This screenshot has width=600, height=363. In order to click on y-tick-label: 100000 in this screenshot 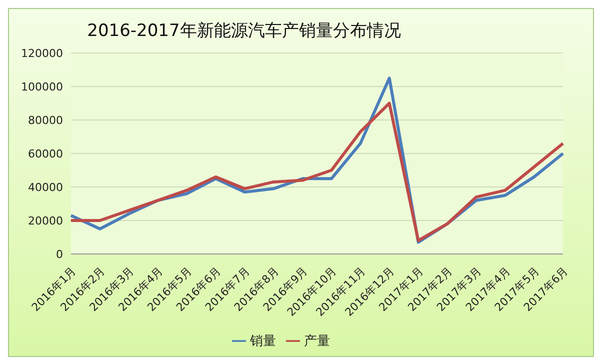, I will do `click(42, 87)`.